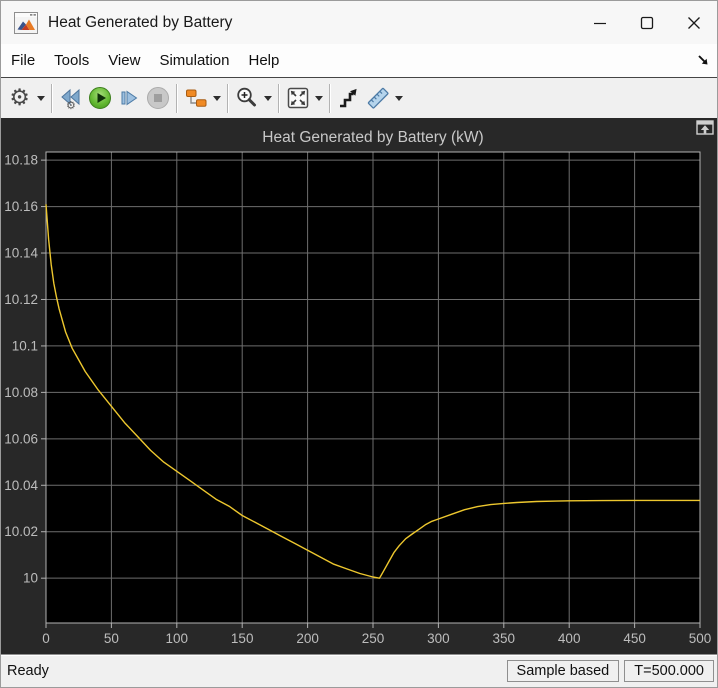  Describe the element at coordinates (21, 253) in the screenshot. I see `svg-text: 10.14` at that location.